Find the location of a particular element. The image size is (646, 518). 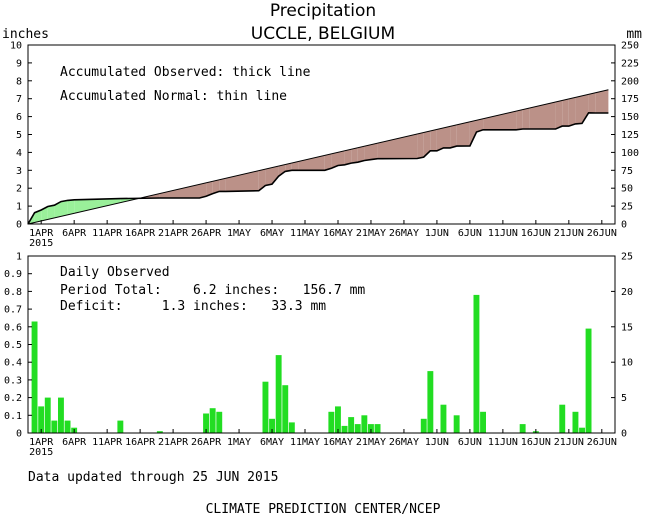

x-tick-label: 26APR is located at coordinates (206, 442).